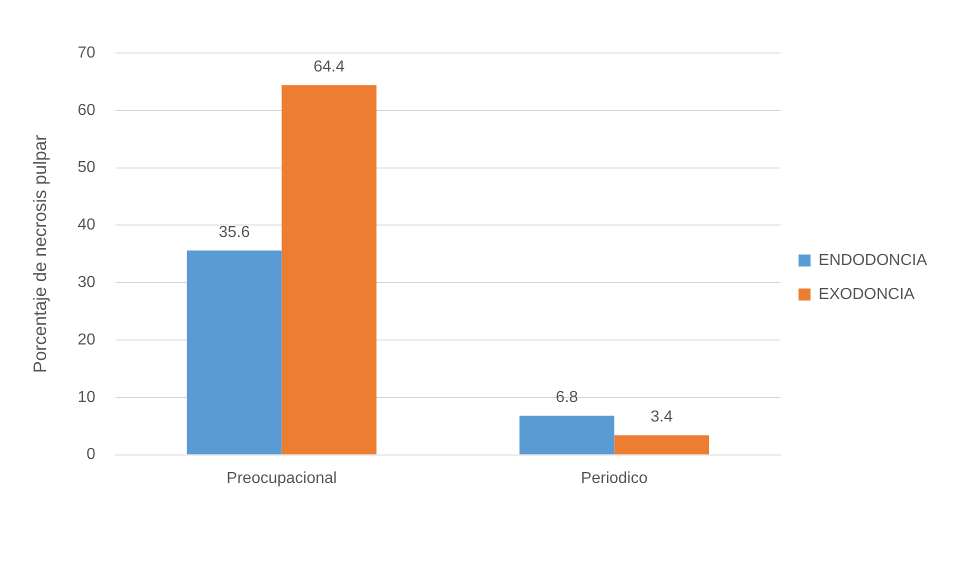  Describe the element at coordinates (87, 167) in the screenshot. I see `y-tick-label: 50` at that location.